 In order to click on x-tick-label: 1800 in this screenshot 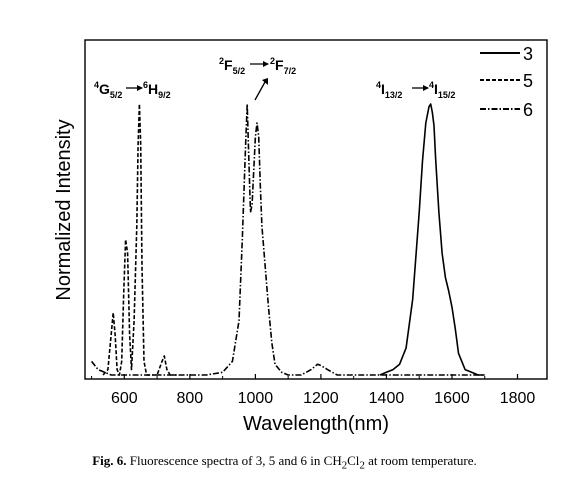, I will do `click(518, 398)`.